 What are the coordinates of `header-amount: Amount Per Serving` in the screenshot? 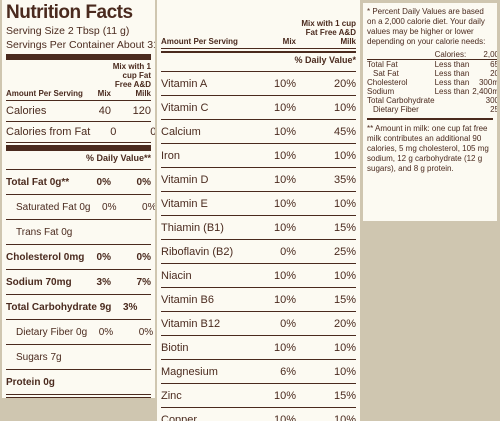 It's located at (199, 41).